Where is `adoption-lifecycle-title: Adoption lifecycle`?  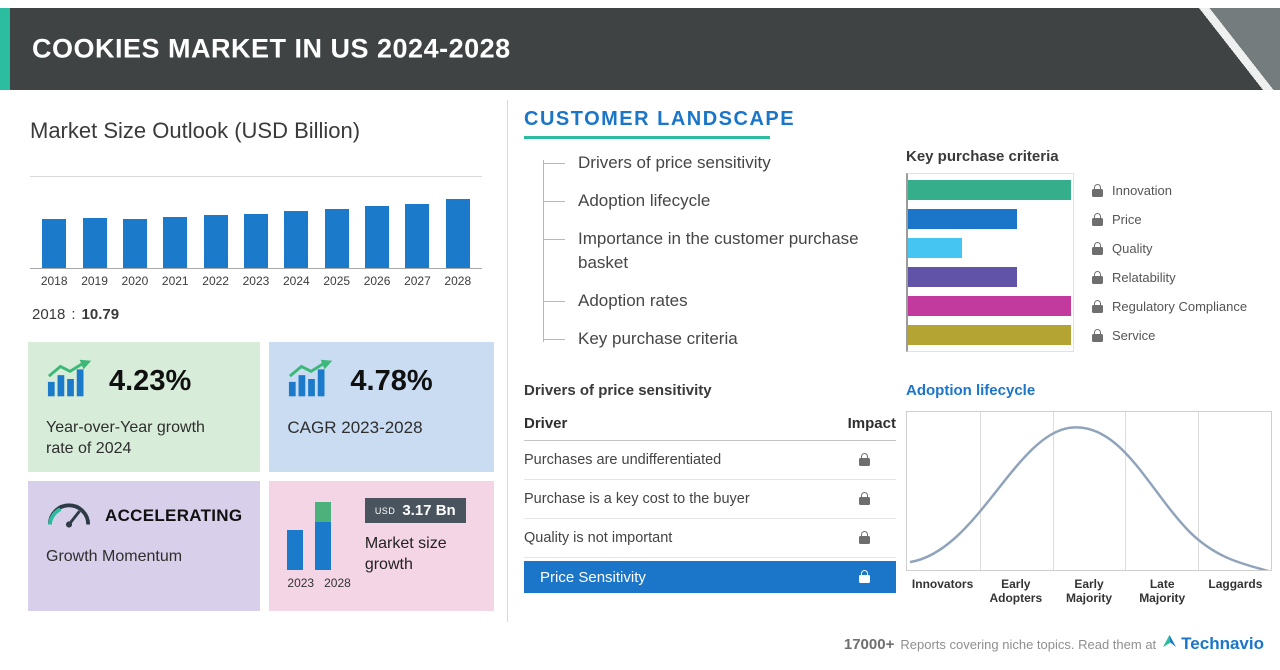 adoption-lifecycle-title: Adoption lifecycle is located at coordinates (971, 390).